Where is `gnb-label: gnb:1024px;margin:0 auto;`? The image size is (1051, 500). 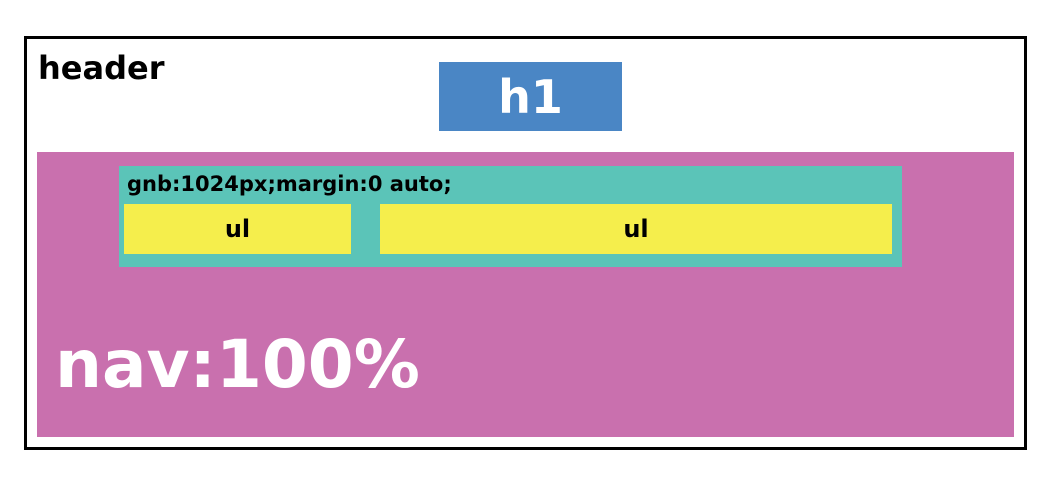 gnb-label: gnb:1024px;margin:0 auto; is located at coordinates (289, 184).